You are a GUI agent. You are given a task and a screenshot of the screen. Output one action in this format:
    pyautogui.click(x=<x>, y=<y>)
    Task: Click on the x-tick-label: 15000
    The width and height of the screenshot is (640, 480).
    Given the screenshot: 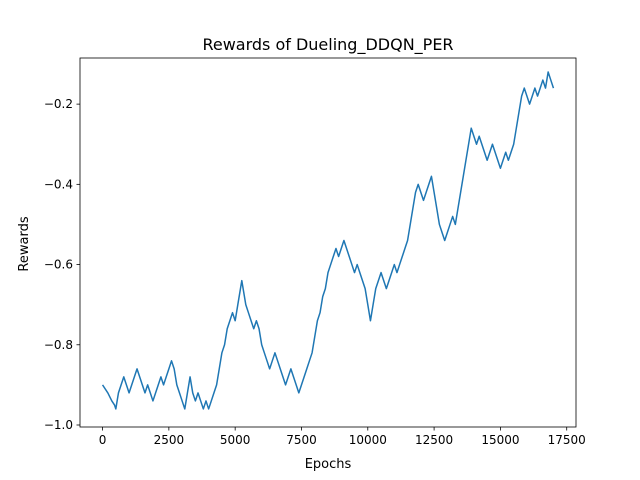 What is the action you would take?
    pyautogui.click(x=500, y=440)
    